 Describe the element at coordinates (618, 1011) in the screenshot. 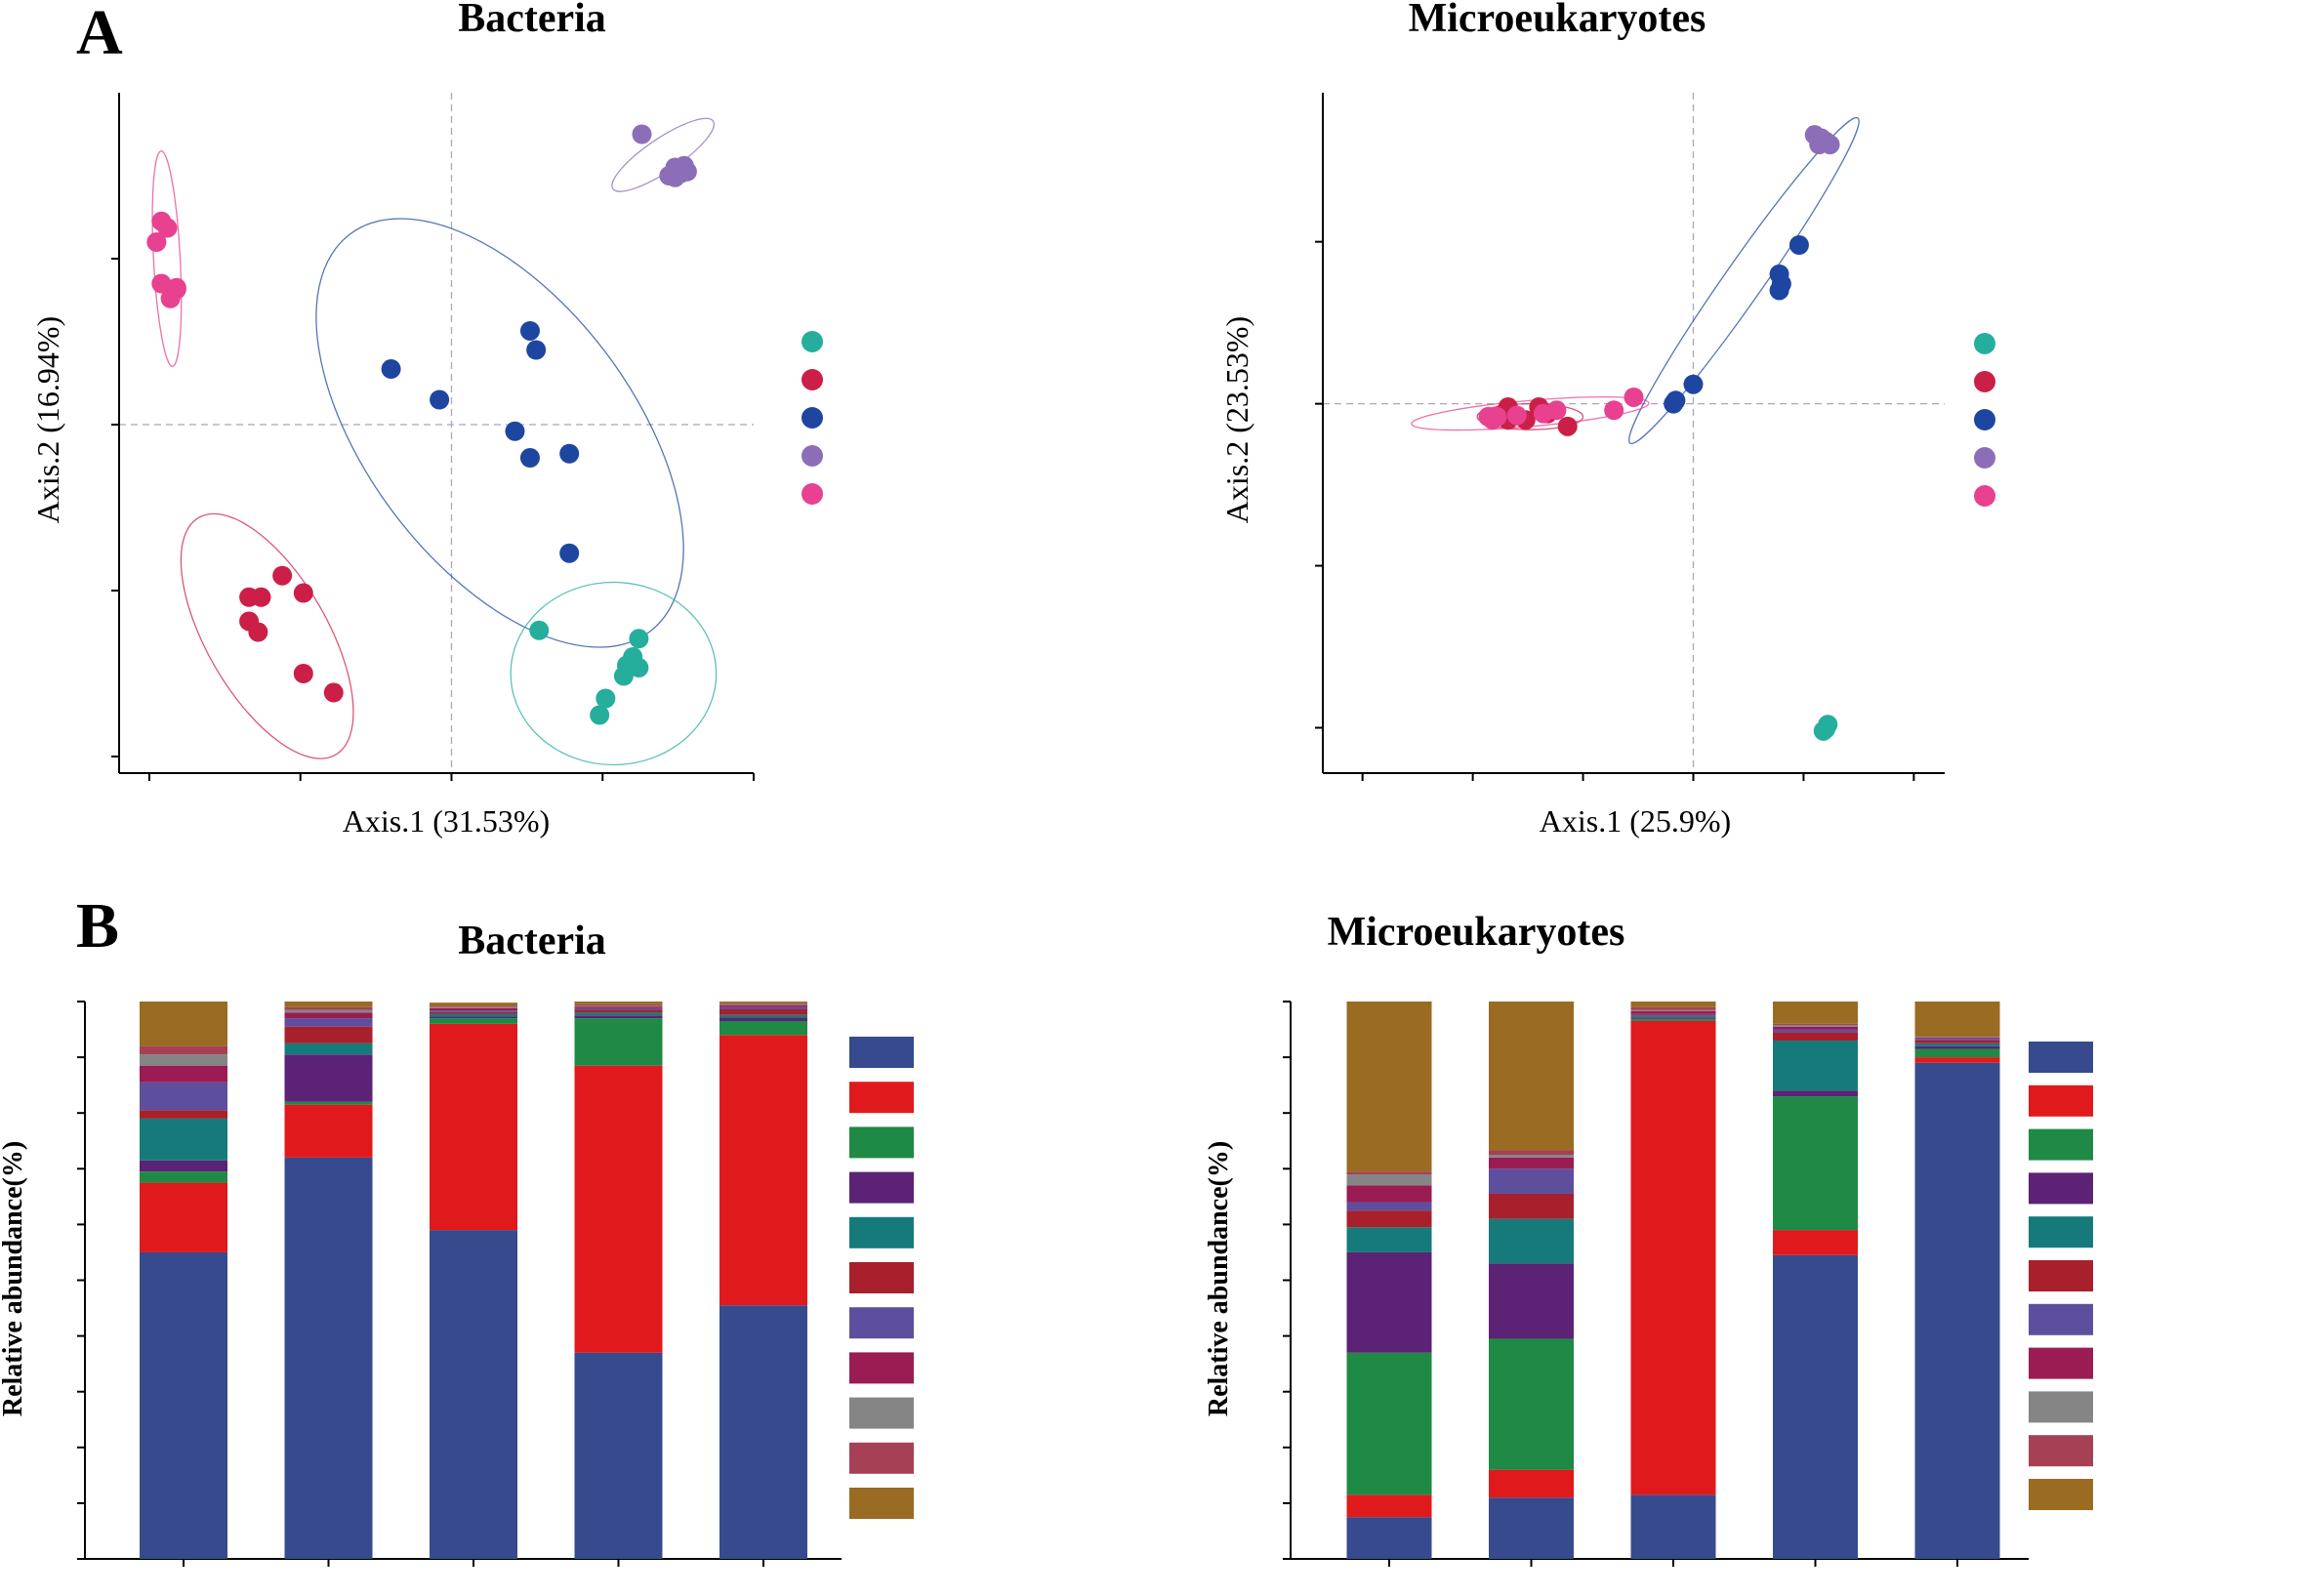

I see `bars-bacteria-bar-segment-bacteroidetes` at that location.